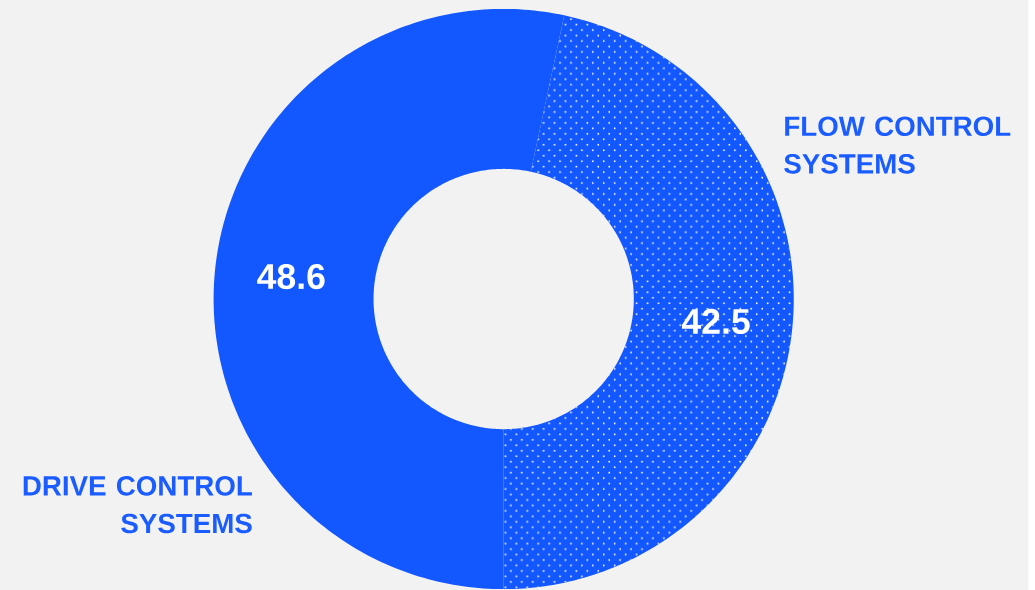 The width and height of the screenshot is (1035, 590). I want to click on slice-label: DRIVE CONTROL SYSTEMS, so click(137, 505).